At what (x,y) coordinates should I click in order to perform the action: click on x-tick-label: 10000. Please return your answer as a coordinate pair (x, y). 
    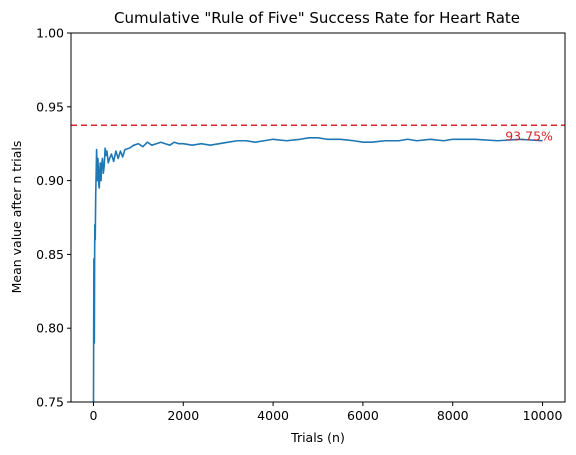
    Looking at the image, I should click on (543, 415).